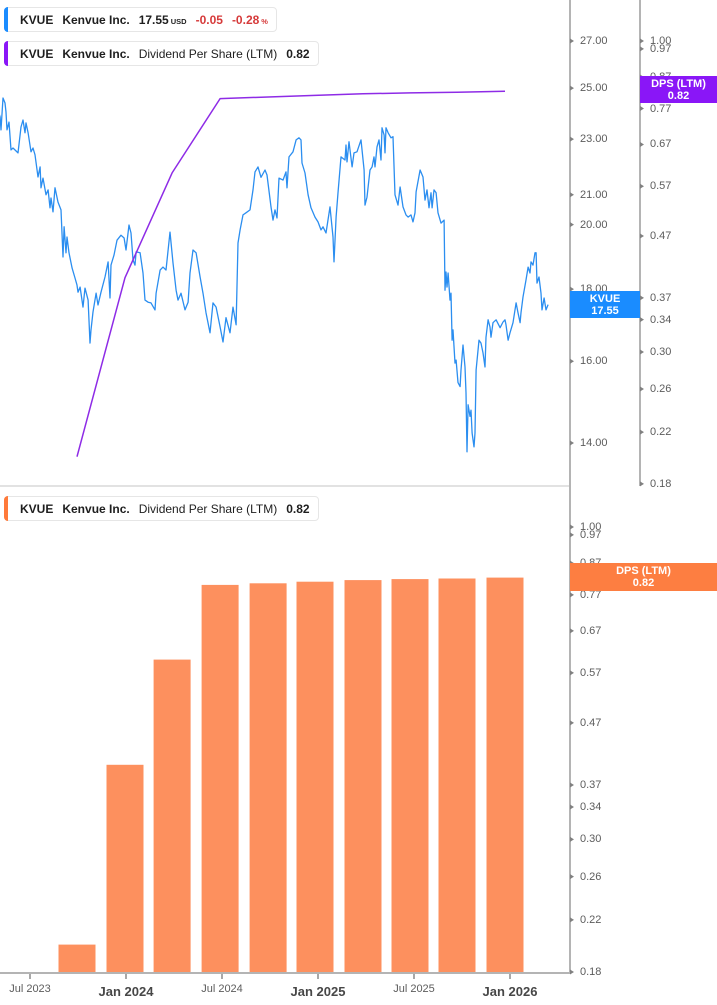 This screenshot has height=1005, width=717. Describe the element at coordinates (594, 139) in the screenshot. I see `price-axis-tick-label: 23.00` at that location.